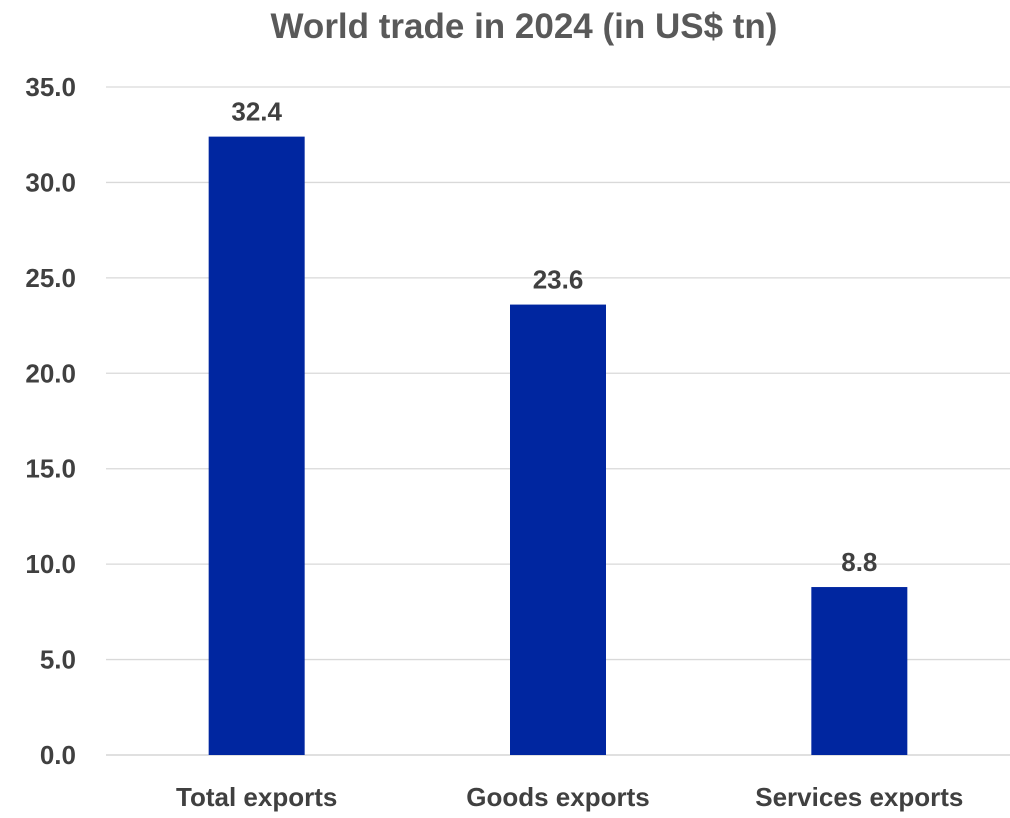  I want to click on y-tick-label: 0.0, so click(58, 755).